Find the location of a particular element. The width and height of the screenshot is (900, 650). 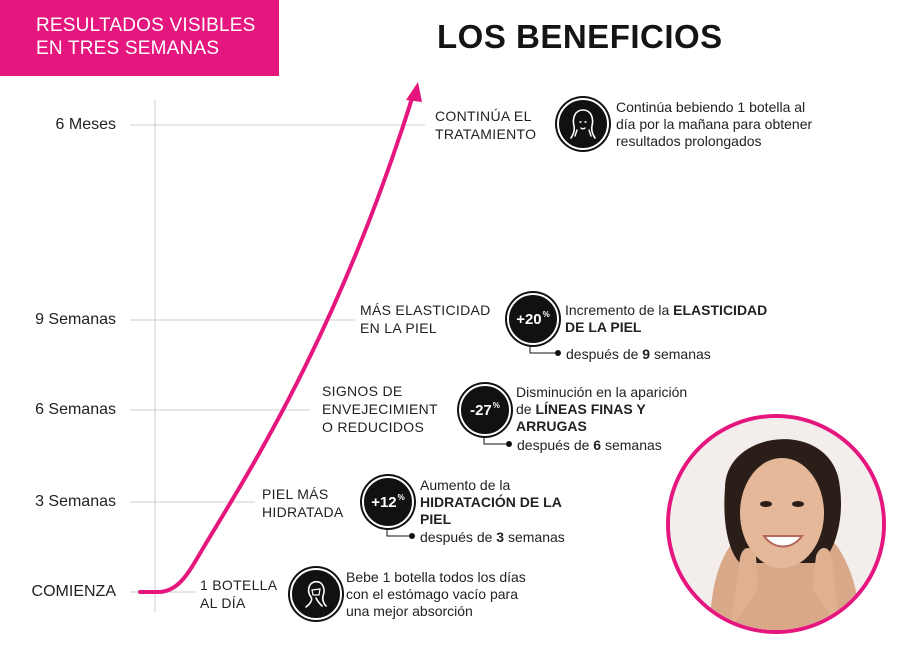

header-banner: RESULTADOS VISIBLES EN TRES SEMANAS is located at coordinates (139, 38).